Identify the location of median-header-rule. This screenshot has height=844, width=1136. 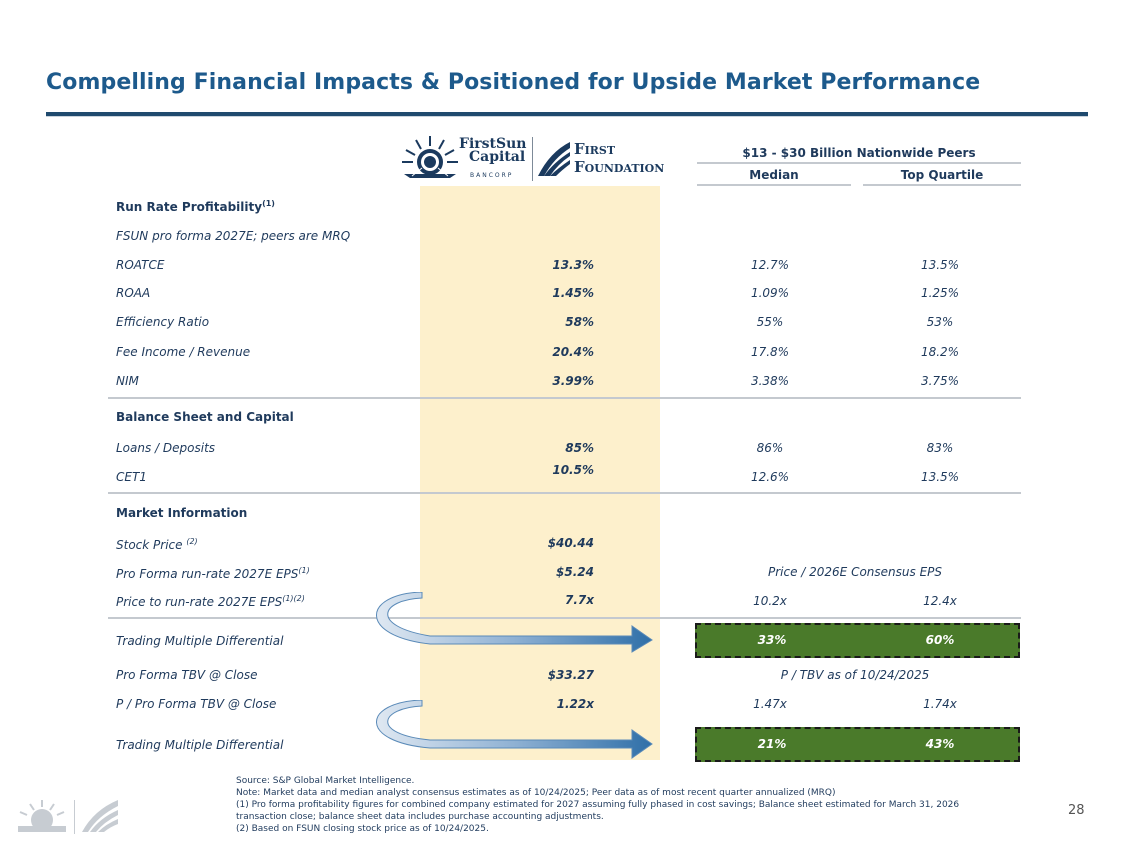
(774, 185).